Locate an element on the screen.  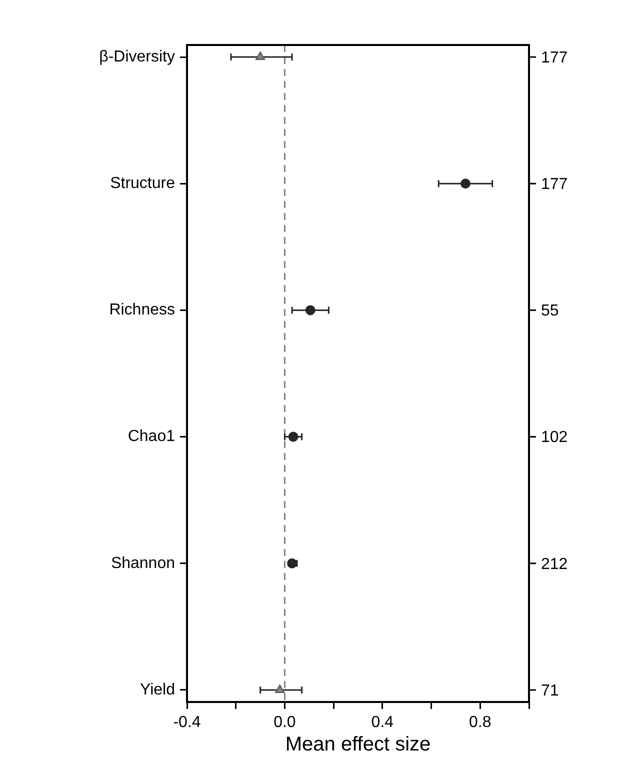
text: 212 is located at coordinates (554, 564).